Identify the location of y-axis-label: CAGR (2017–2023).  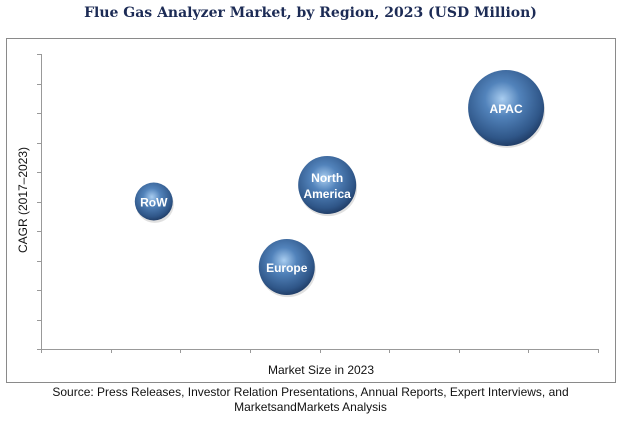
(23, 200).